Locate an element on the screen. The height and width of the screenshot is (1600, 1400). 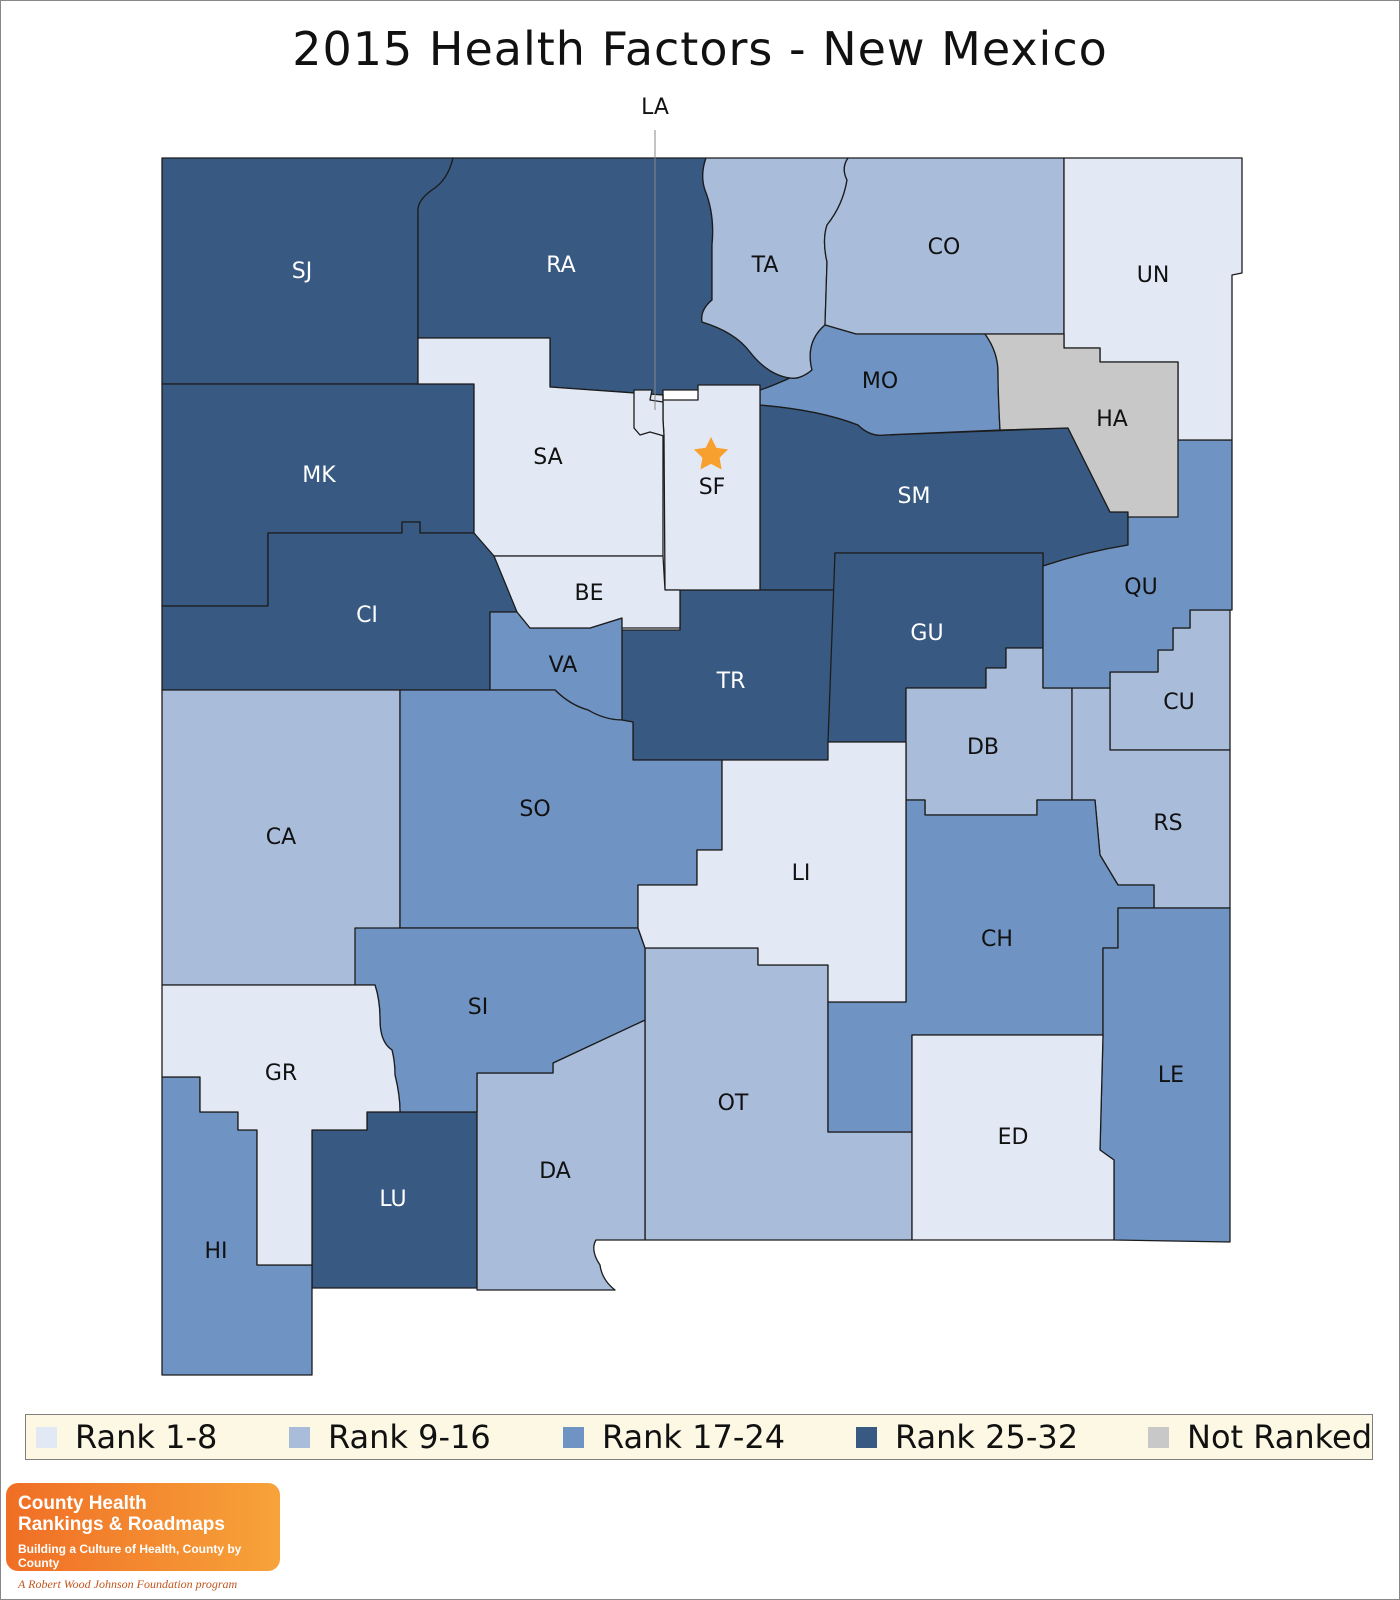
label-tr: TR is located at coordinates (731, 681).